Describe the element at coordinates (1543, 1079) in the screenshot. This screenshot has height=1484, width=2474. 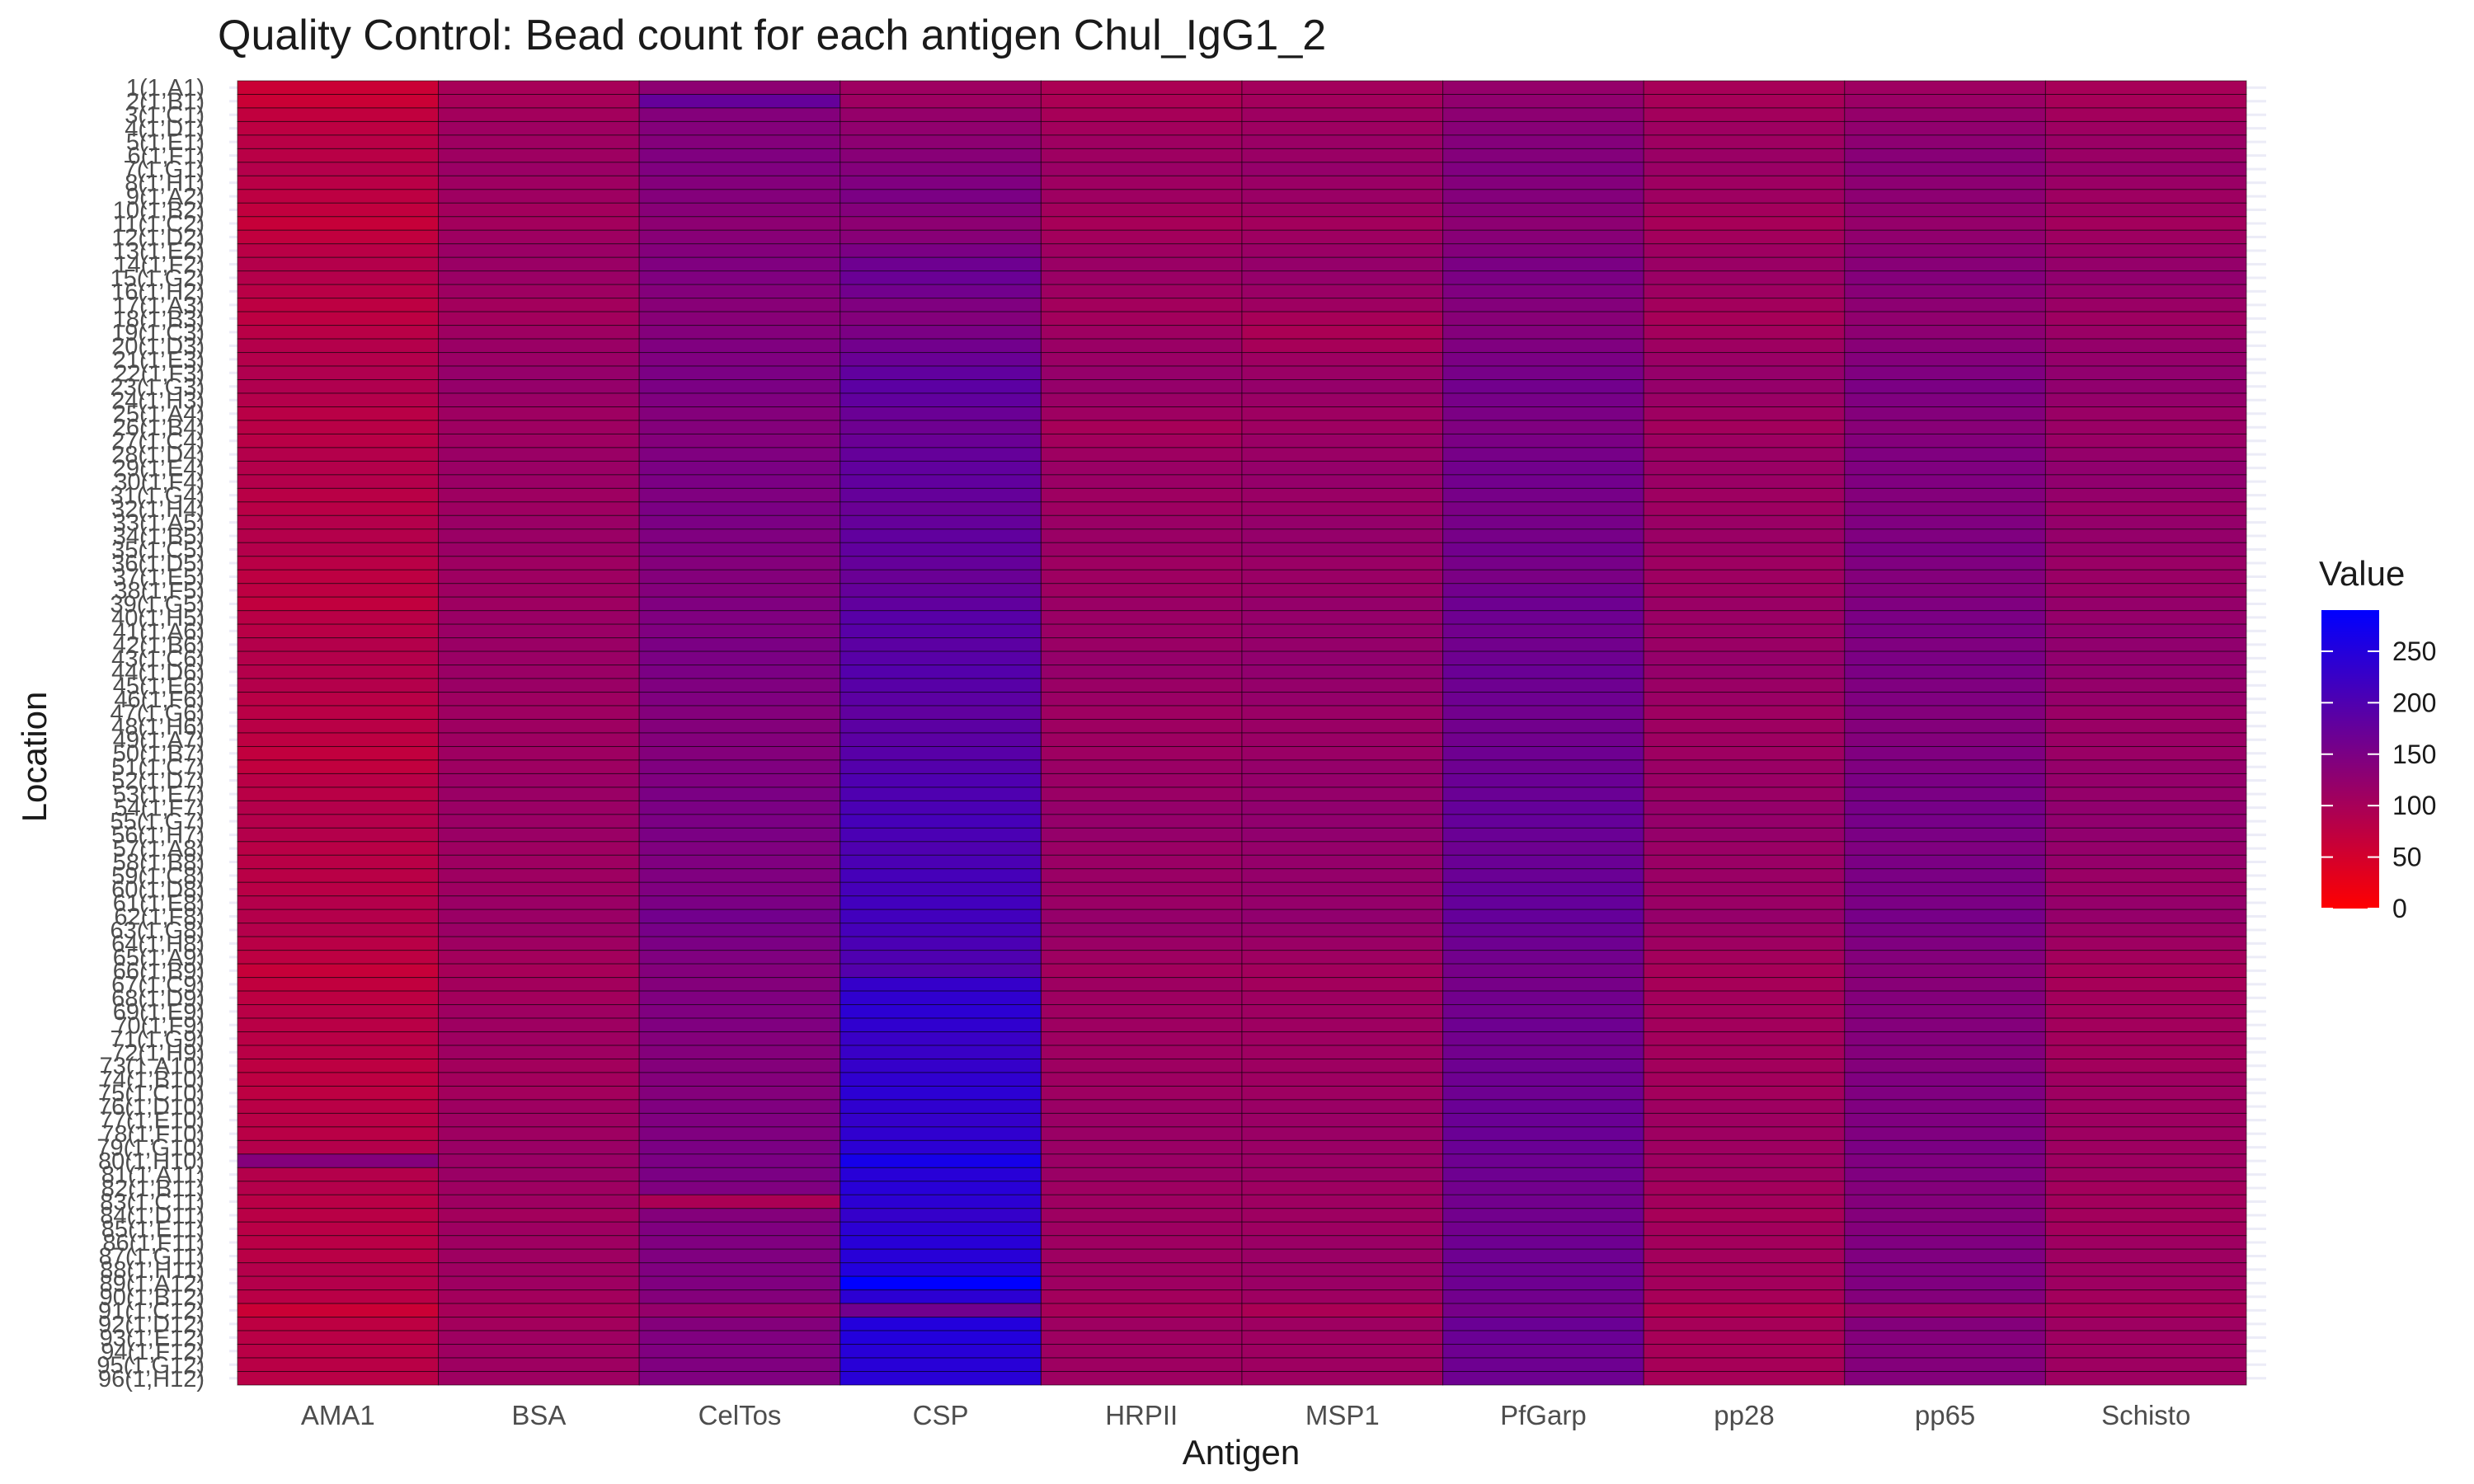
I see `heatmap-cell: 74(1,B10) / PfGarp: 165` at that location.